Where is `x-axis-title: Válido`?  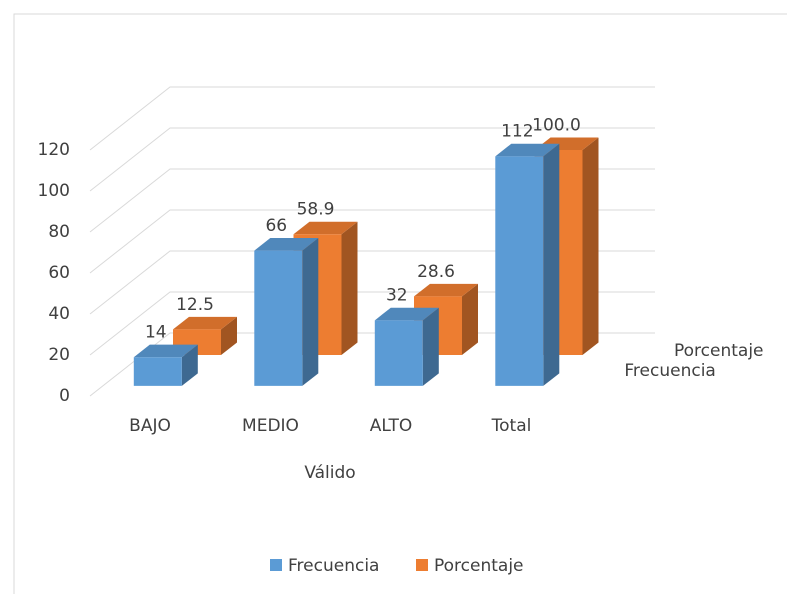 x-axis-title: Válido is located at coordinates (329, 473).